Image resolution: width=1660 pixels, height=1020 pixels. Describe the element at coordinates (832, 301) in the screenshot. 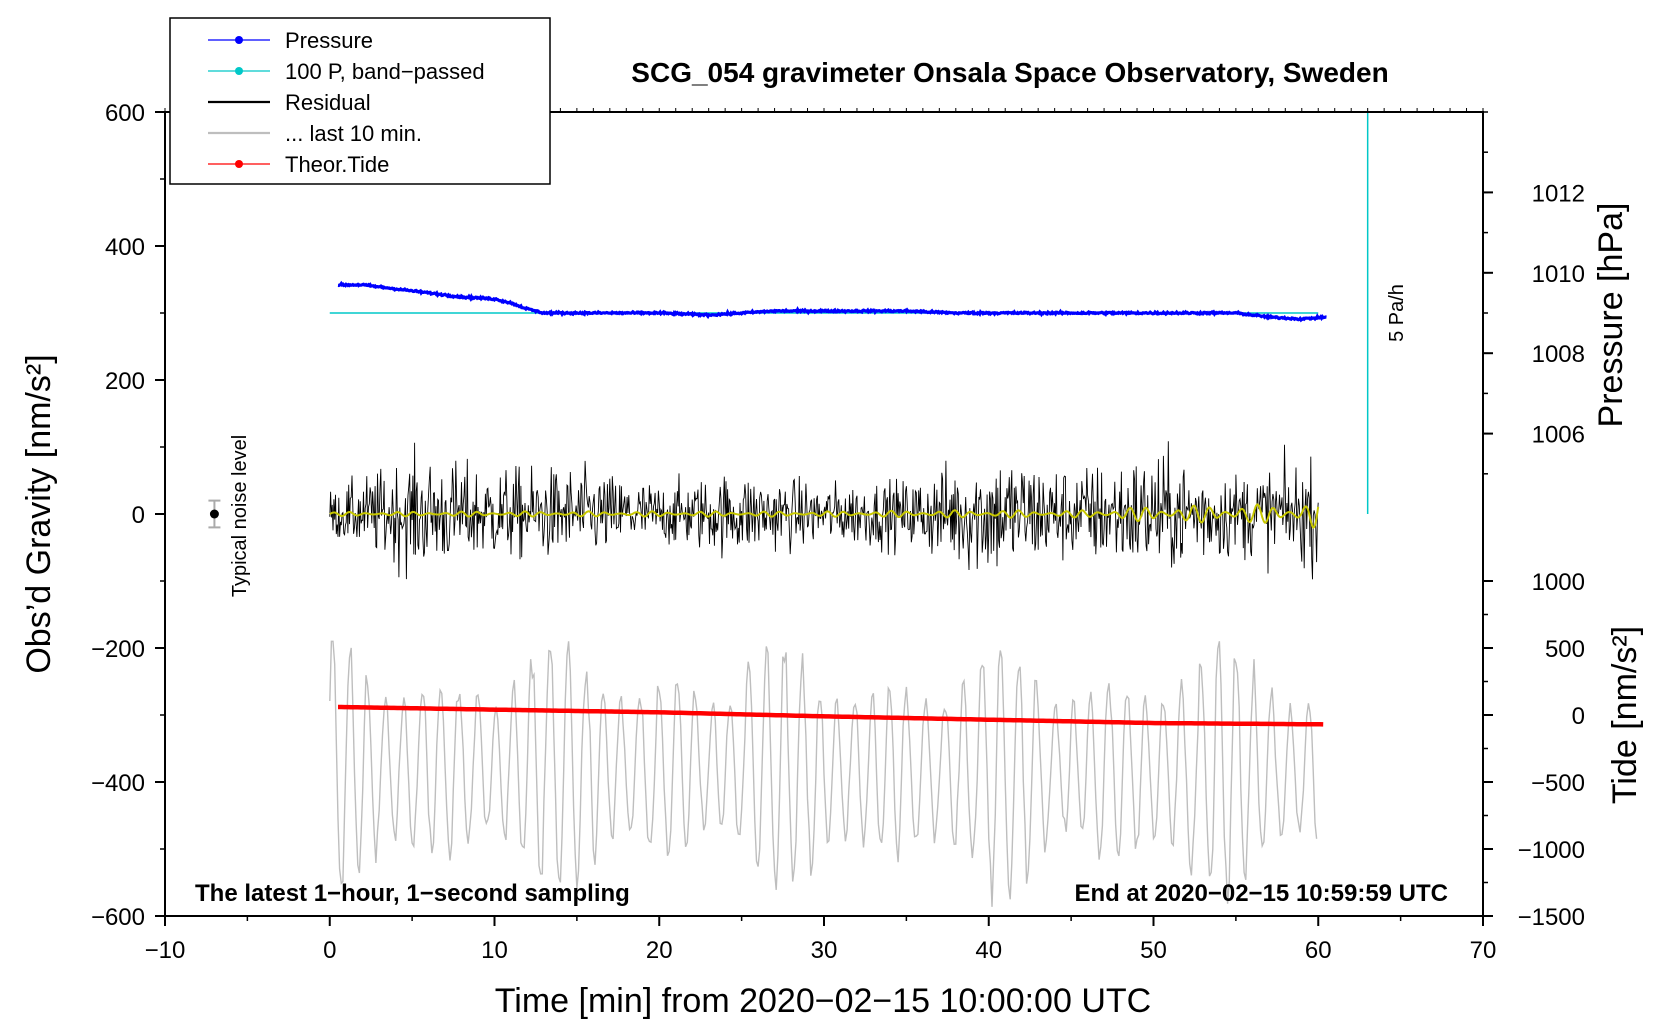

I see `pressure-trace` at that location.